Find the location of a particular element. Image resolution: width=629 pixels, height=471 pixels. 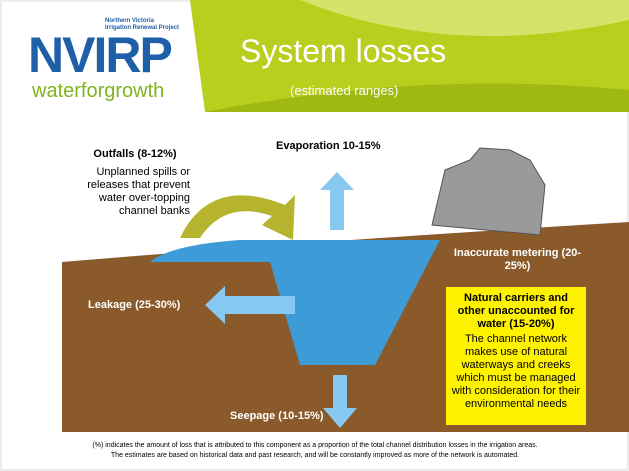

leakage-arrow is located at coordinates (250, 305).